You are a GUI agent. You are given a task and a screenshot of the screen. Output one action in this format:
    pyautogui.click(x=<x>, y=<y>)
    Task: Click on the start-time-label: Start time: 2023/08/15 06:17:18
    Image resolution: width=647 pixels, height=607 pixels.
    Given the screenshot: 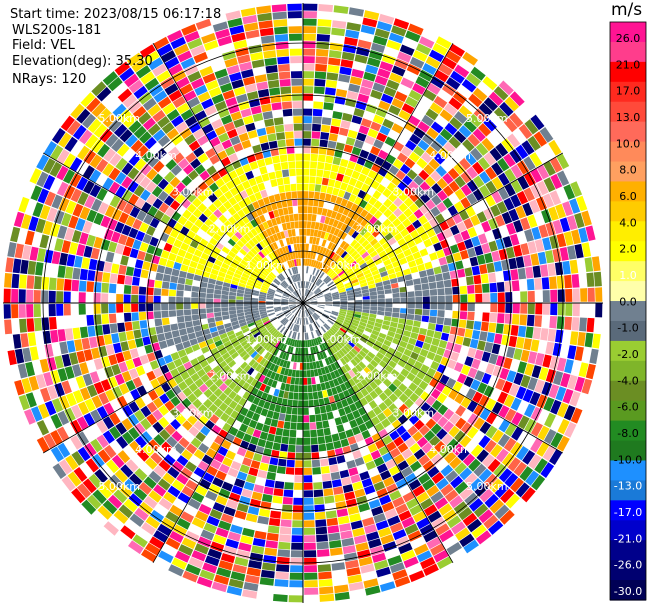 What is the action you would take?
    pyautogui.click(x=116, y=14)
    